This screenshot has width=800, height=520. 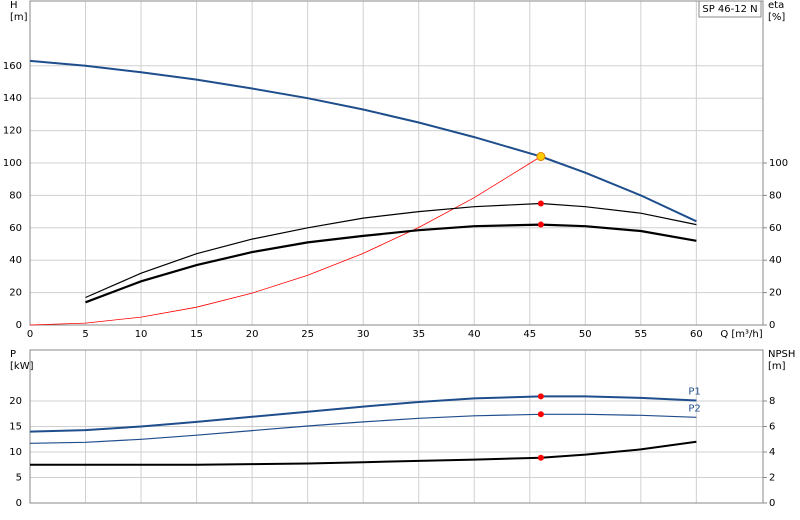 I want to click on y2-tick-label: 6, so click(x=772, y=427).